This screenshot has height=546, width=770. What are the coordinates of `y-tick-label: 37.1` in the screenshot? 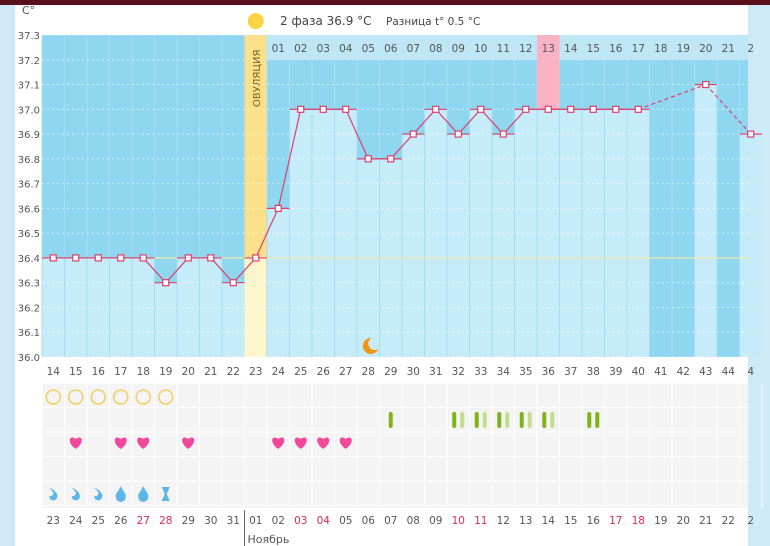 It's located at (29, 86).